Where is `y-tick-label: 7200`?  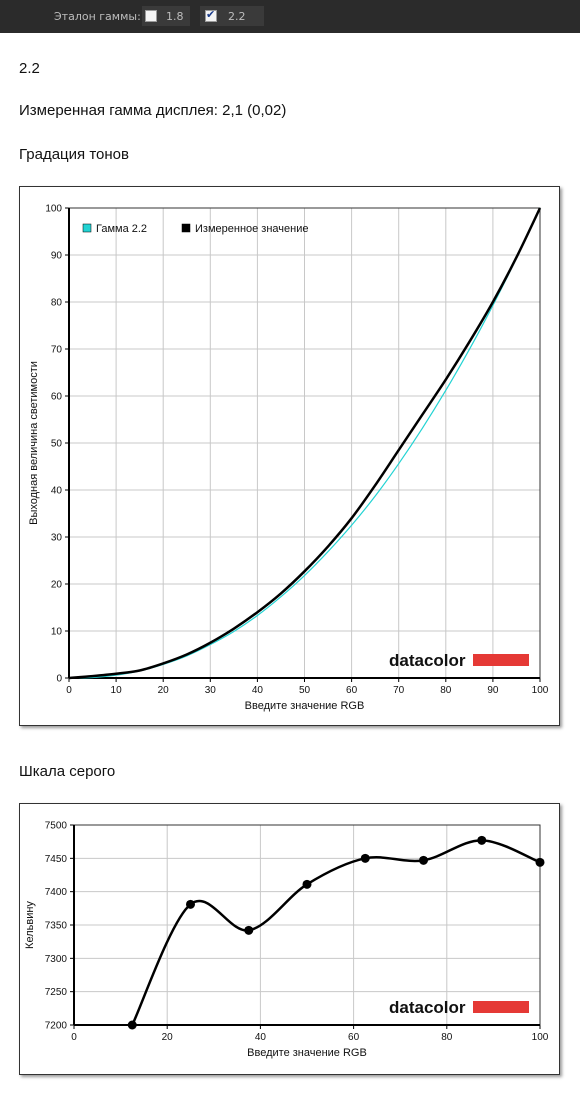
y-tick-label: 7200 is located at coordinates (56, 1026).